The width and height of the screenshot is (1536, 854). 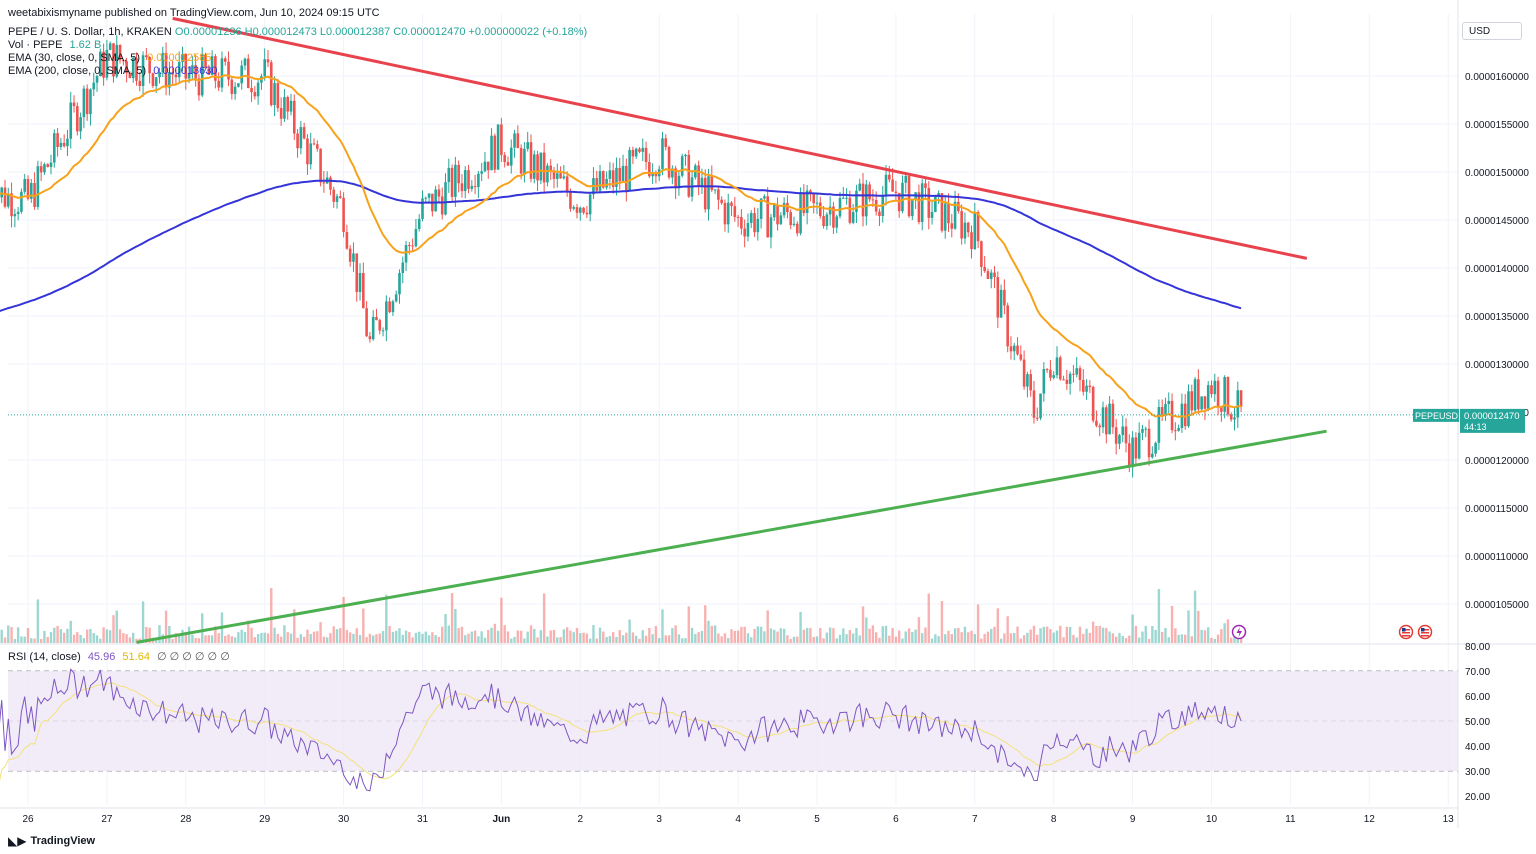 What do you see at coordinates (51, 841) in the screenshot?
I see `tradingview-footer: ◣▶ TradingView` at bounding box center [51, 841].